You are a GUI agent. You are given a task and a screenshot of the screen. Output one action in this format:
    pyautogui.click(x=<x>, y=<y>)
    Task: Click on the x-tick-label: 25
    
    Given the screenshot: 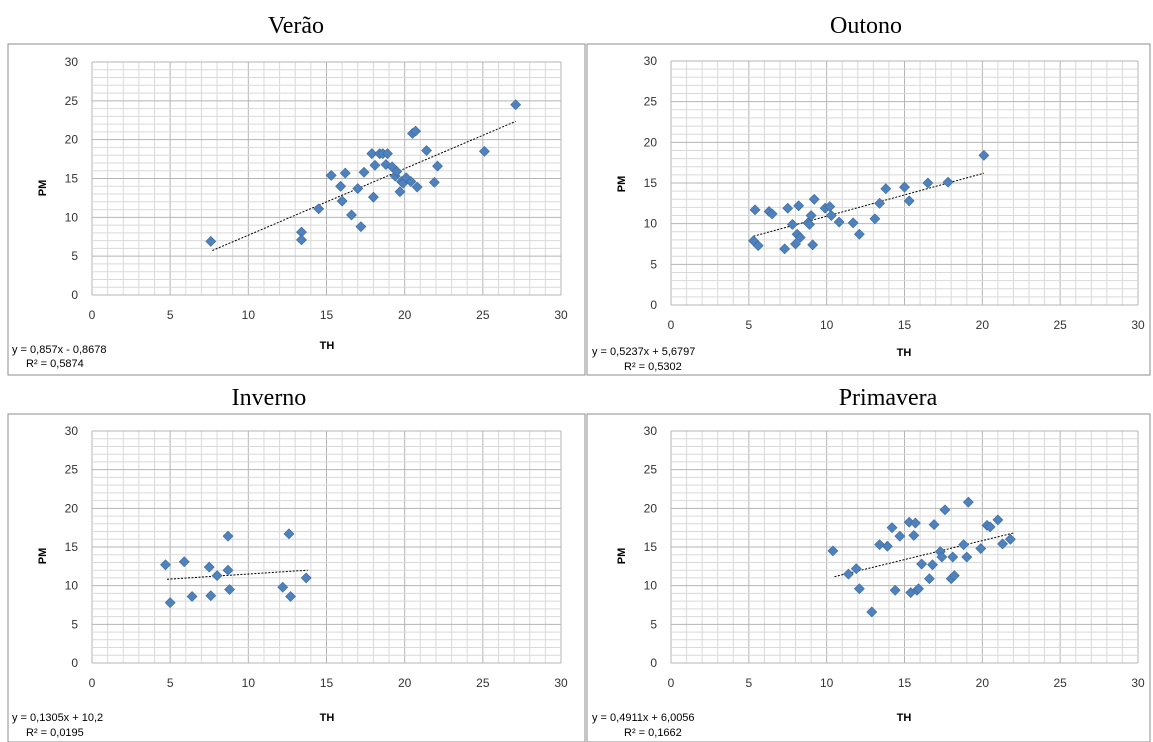 What is the action you would take?
    pyautogui.click(x=483, y=683)
    